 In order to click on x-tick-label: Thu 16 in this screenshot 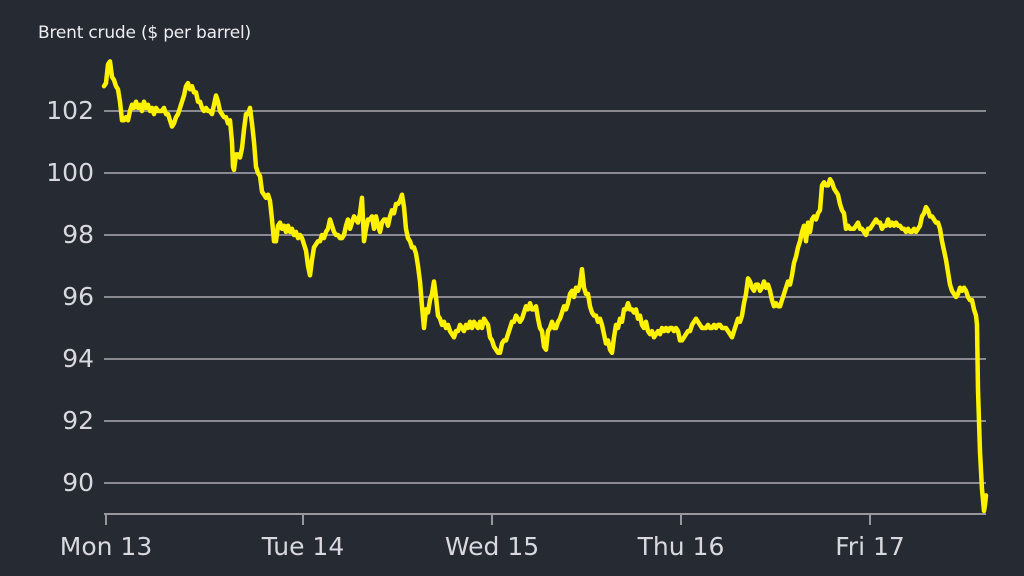, I will do `click(681, 546)`.